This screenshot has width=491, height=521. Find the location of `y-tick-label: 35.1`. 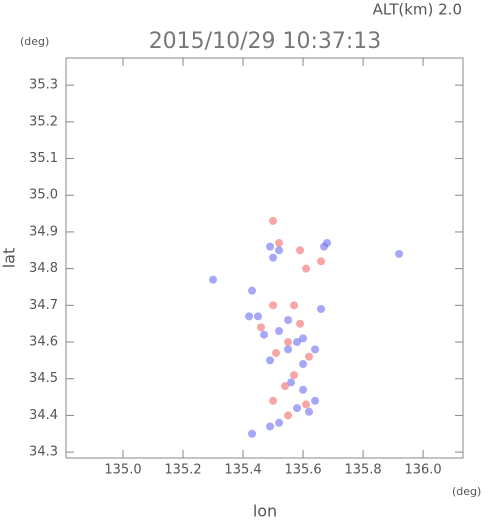

y-tick-label: 35.1 is located at coordinates (43, 158).